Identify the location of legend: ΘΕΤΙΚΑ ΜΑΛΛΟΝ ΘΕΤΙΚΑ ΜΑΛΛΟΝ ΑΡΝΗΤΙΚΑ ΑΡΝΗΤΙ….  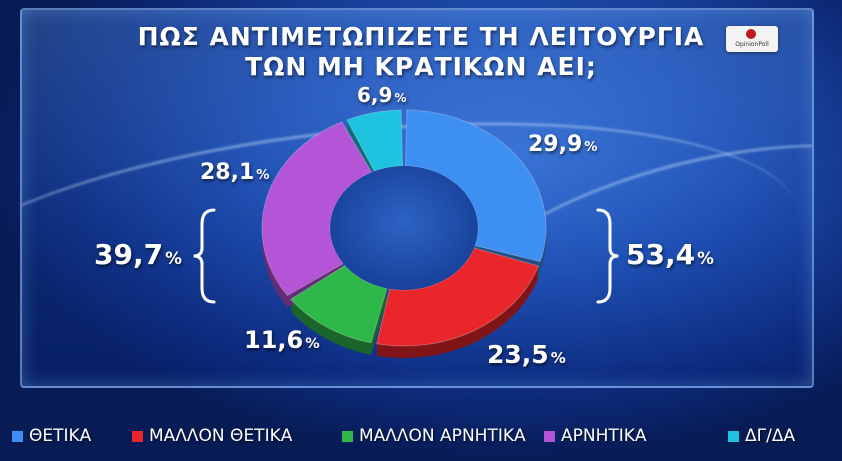
(427, 438).